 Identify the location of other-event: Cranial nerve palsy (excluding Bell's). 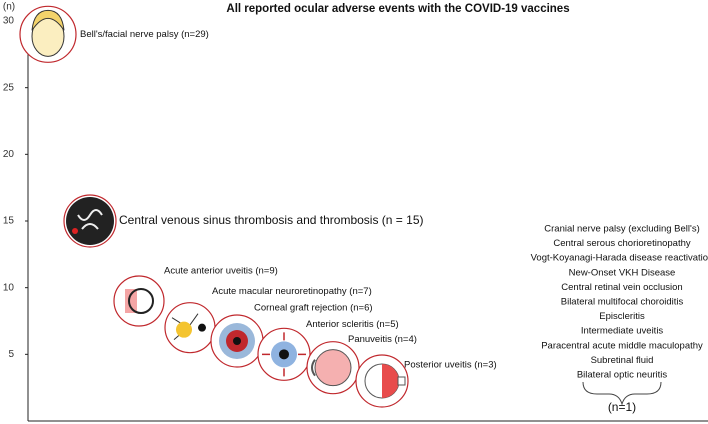
(621, 229).